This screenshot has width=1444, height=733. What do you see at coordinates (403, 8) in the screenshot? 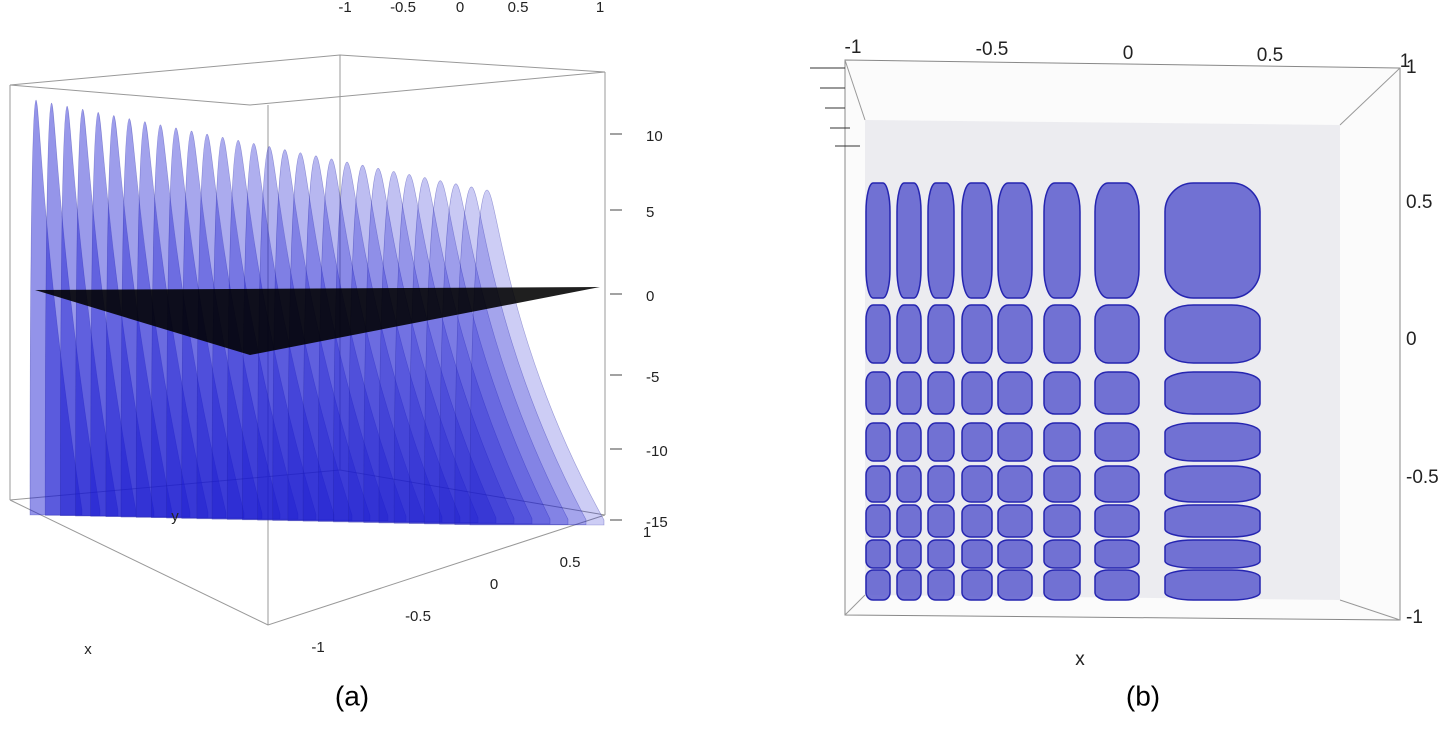
I see `top-tick-label: -0.5` at bounding box center [403, 8].